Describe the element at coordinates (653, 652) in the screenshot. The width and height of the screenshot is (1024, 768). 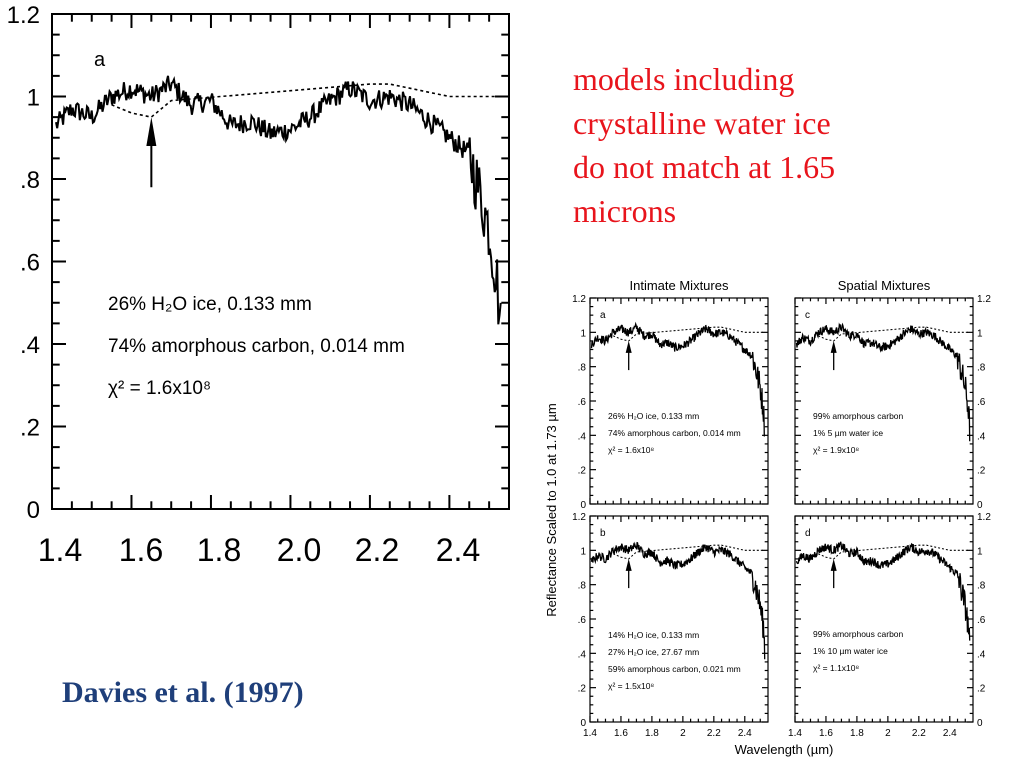
I see `mixture-annotation: 27% H₂O ice, 27.67 mm` at that location.